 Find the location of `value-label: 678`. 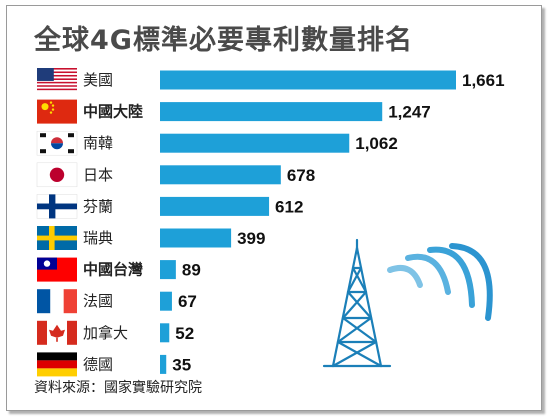

value-label: 678 is located at coordinates (301, 175).